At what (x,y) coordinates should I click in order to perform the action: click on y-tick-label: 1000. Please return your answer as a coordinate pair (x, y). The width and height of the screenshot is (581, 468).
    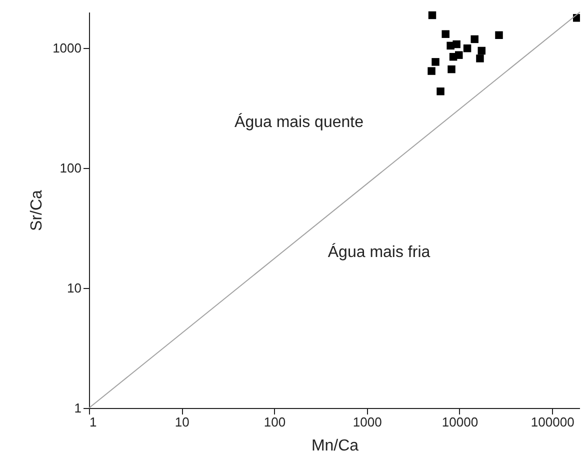
    Looking at the image, I should click on (67, 48).